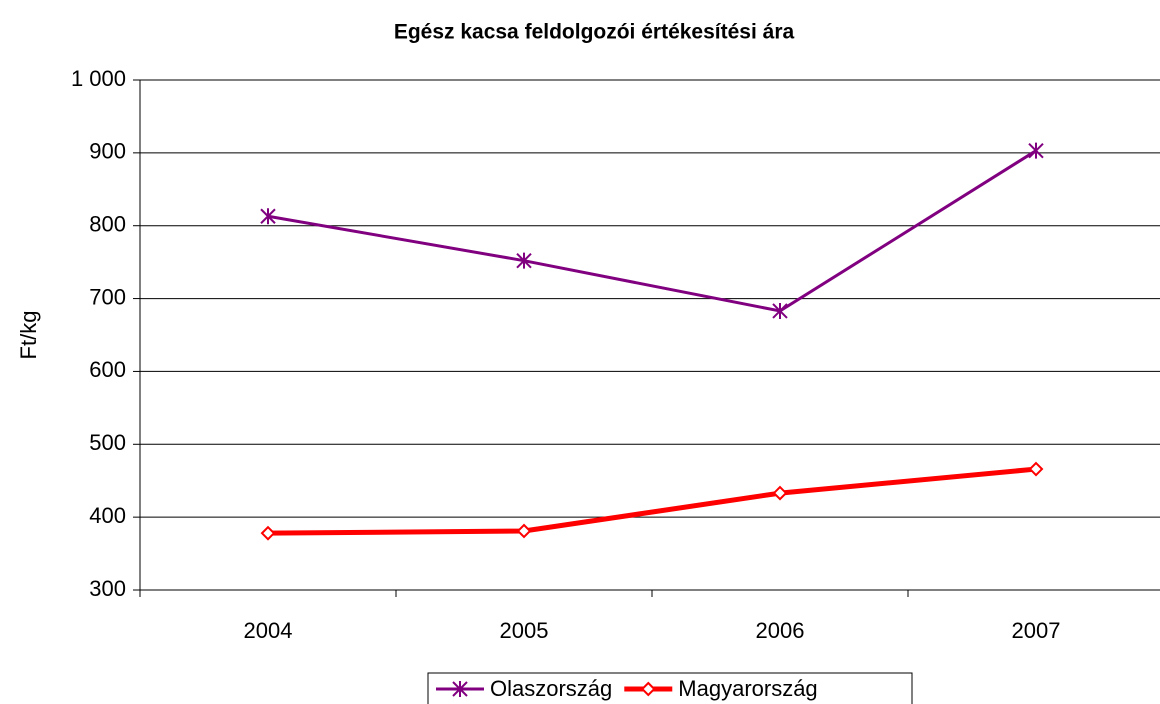 This screenshot has width=1160, height=704. Describe the element at coordinates (107, 515) in the screenshot. I see `y-tick-label: 400` at that location.